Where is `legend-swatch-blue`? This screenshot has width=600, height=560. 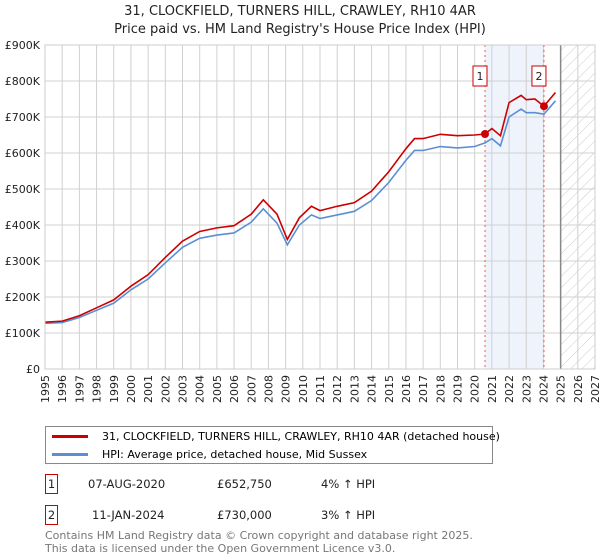 legend-swatch-blue is located at coordinates (70, 454).